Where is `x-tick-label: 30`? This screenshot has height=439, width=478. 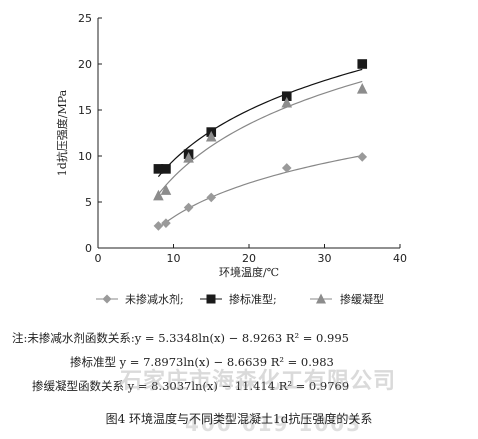 x-tick-label: 30 is located at coordinates (325, 258).